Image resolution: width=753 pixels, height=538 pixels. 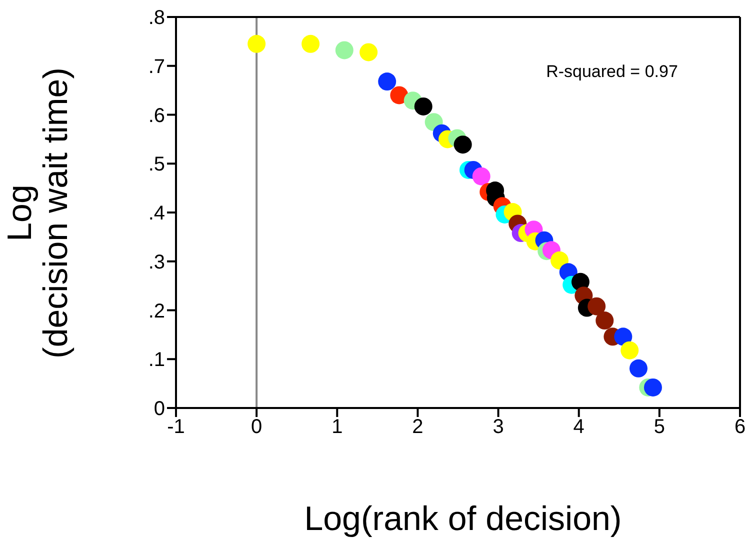 I want to click on x-tick-label: 1, so click(x=337, y=427).